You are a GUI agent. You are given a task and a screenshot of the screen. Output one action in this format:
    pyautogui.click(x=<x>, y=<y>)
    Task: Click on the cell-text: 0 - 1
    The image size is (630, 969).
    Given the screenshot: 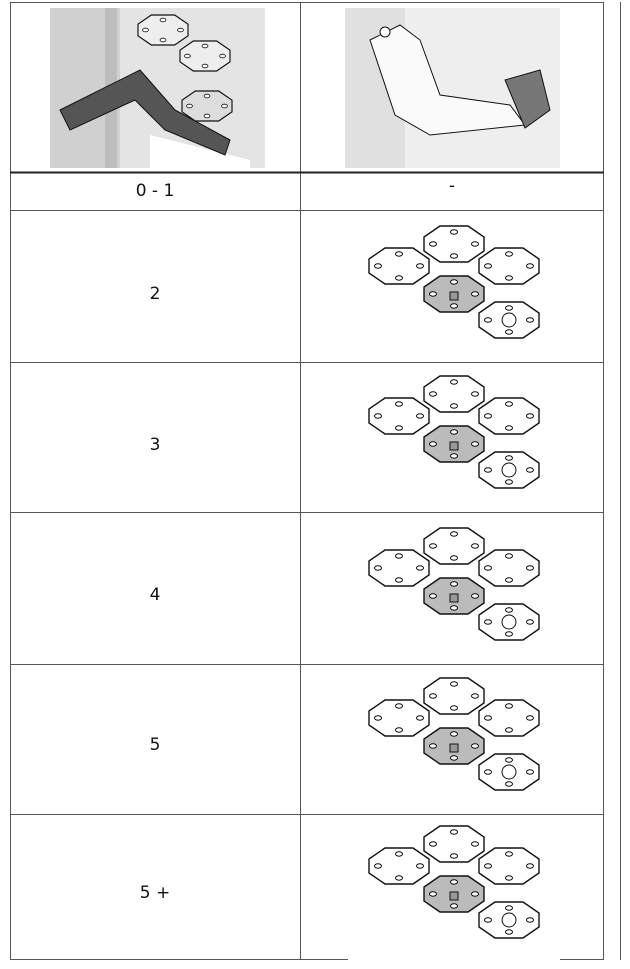 What is the action you would take?
    pyautogui.click(x=155, y=191)
    